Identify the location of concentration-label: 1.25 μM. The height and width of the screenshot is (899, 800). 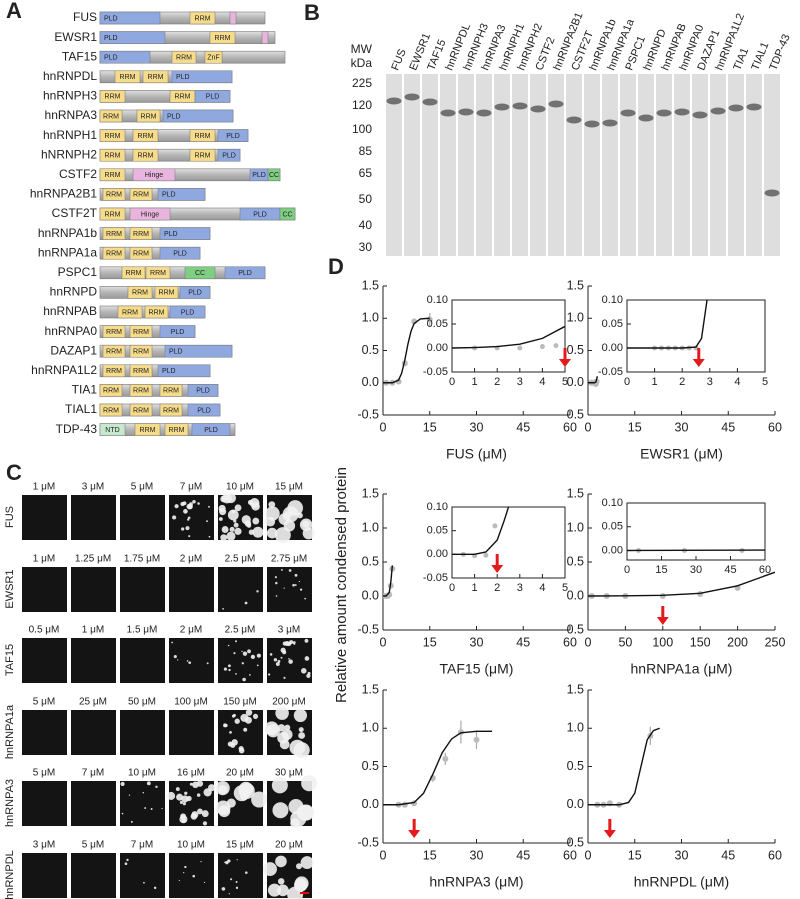
(93, 559).